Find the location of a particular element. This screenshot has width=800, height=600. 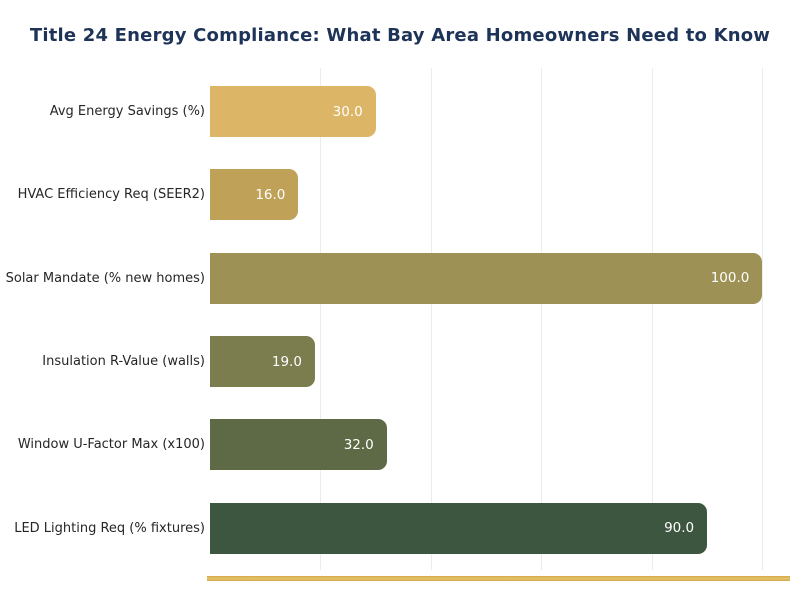

category-label: HVAC Efficiency Req (SEER2) is located at coordinates (111, 195).